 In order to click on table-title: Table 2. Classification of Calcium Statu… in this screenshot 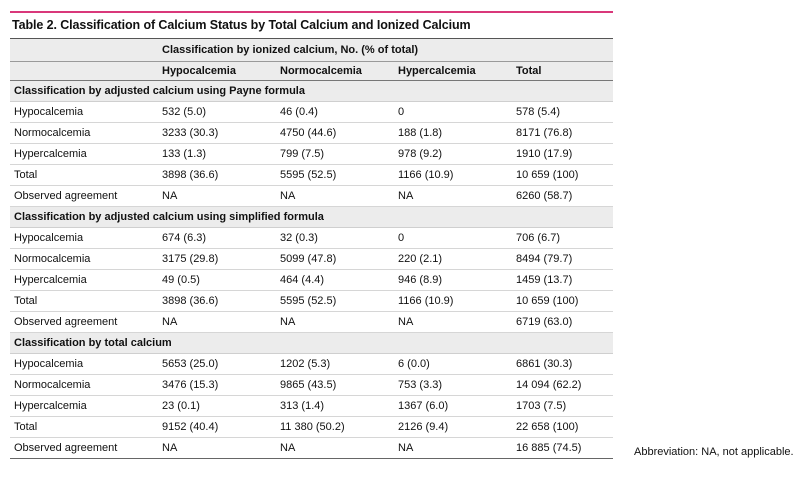, I will do `click(241, 25)`.